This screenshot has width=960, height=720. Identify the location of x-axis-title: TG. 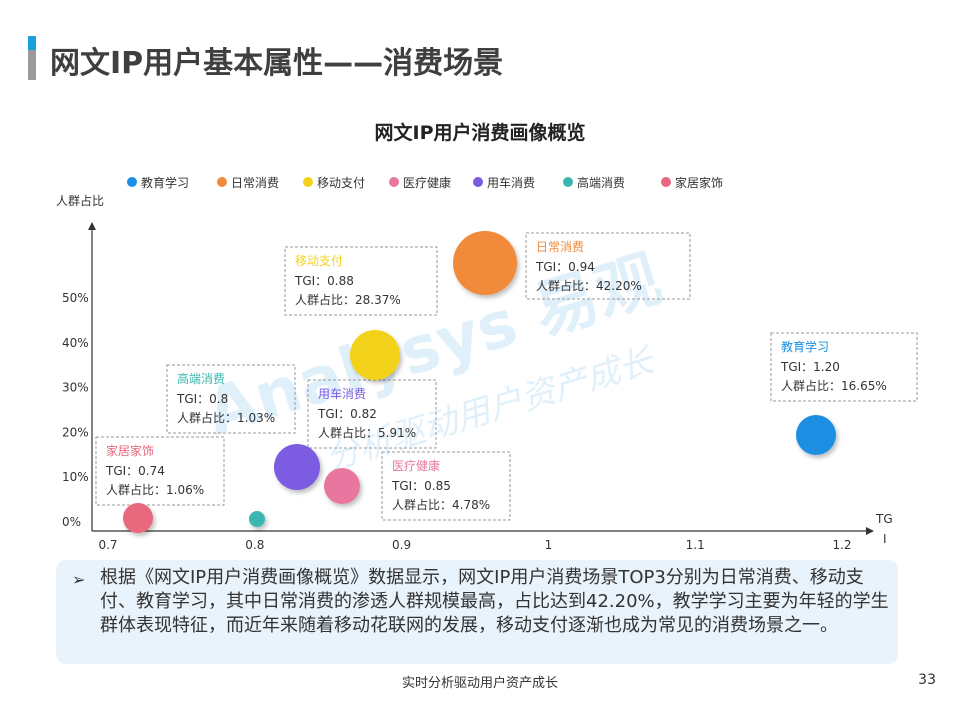
(884, 519).